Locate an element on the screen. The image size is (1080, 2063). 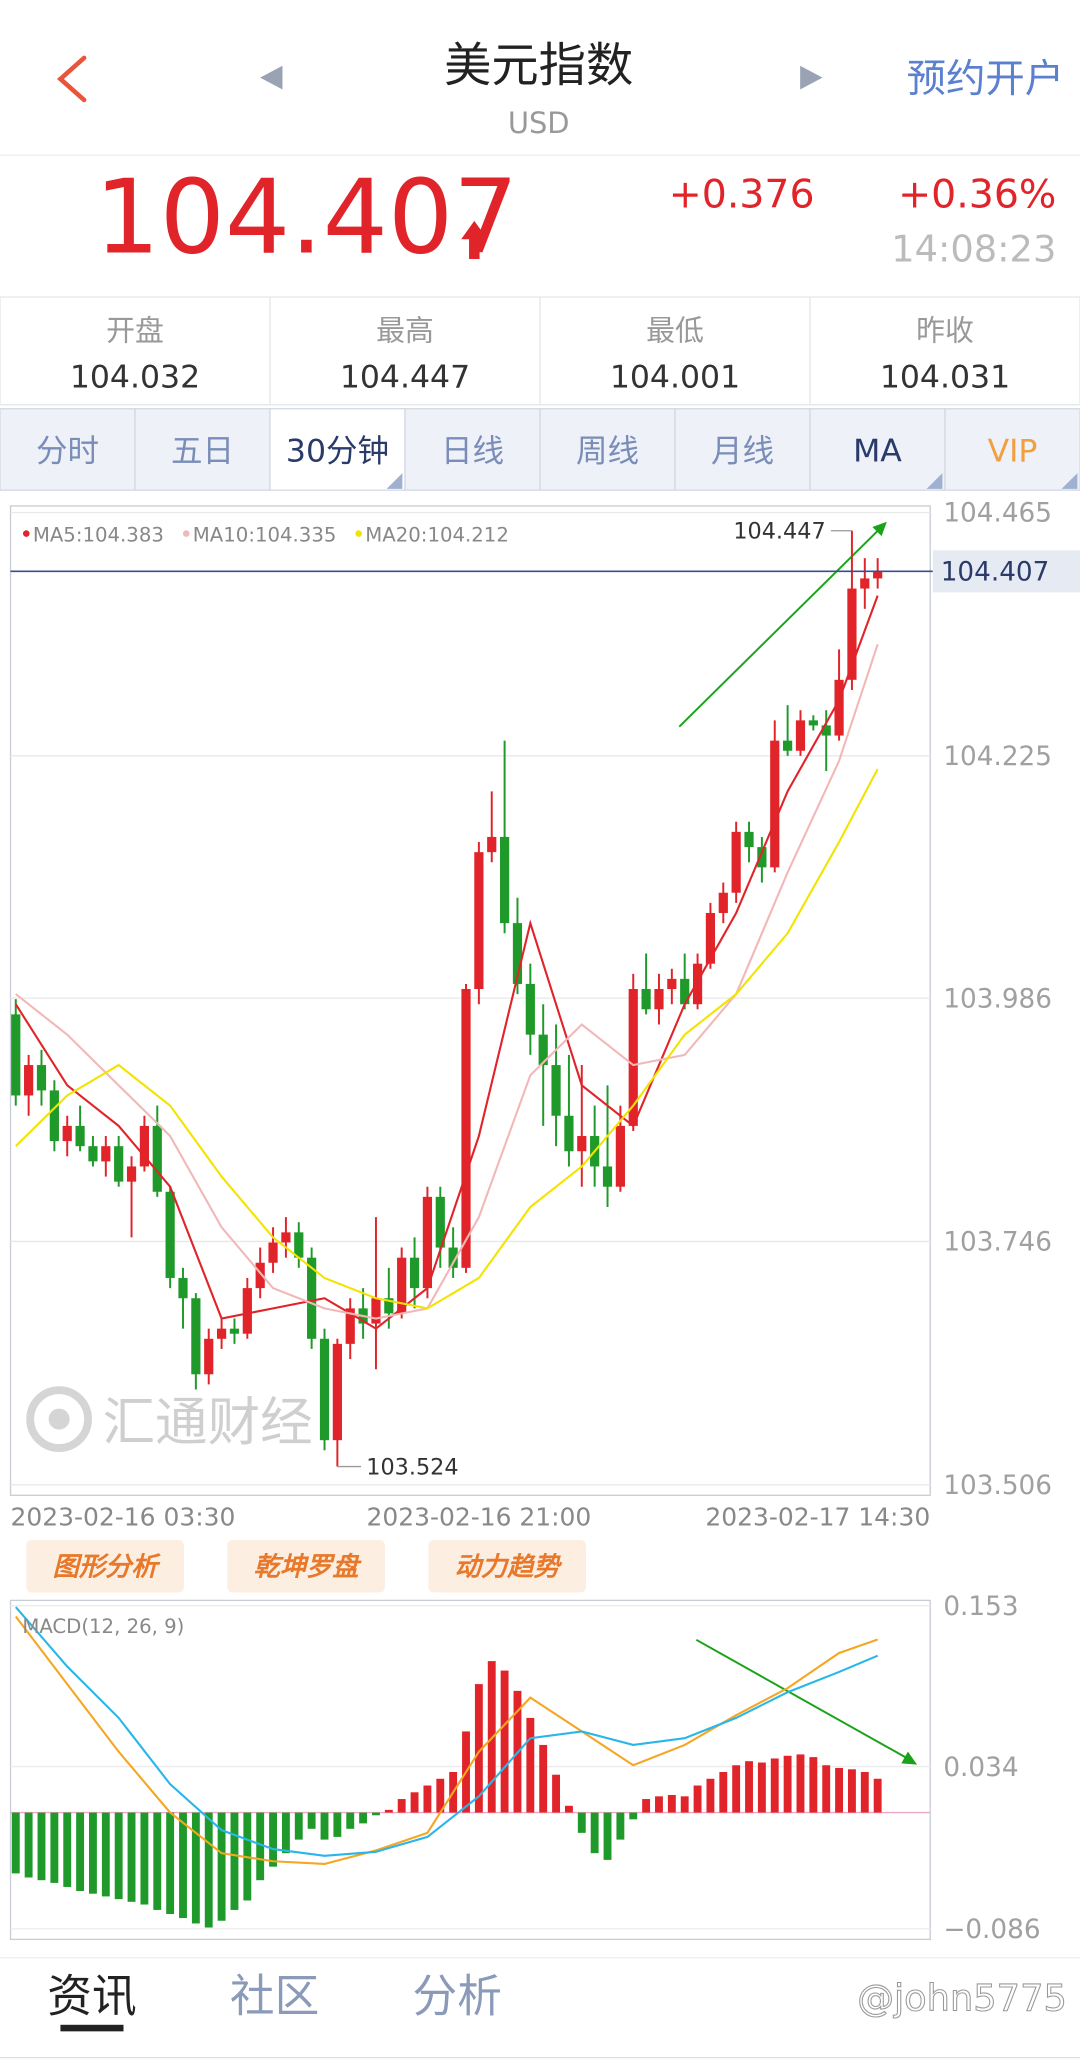
legend-name: MA5 is located at coordinates (54, 534).